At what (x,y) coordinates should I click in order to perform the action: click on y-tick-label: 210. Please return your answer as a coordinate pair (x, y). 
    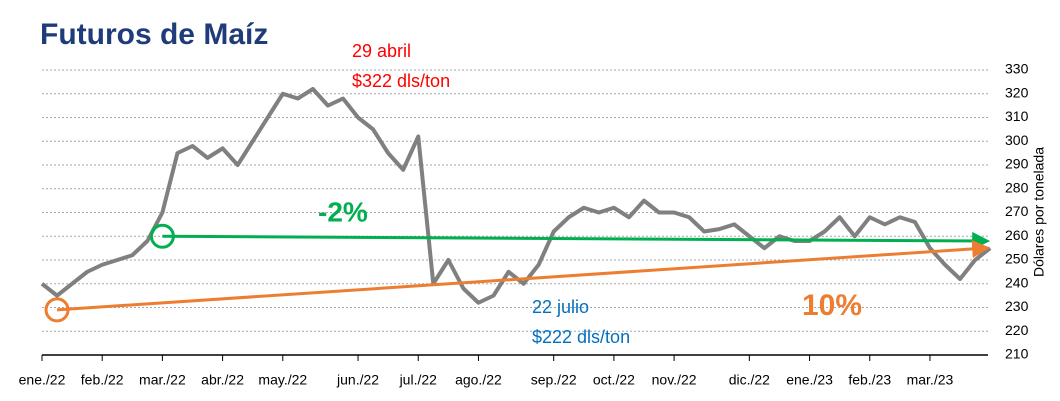
    Looking at the image, I should click on (1017, 354).